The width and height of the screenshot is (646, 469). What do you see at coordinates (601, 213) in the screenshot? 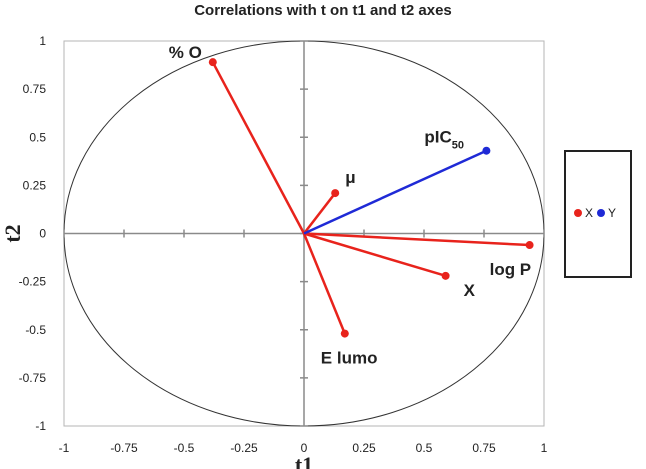
I see `legend-marker-y` at bounding box center [601, 213].